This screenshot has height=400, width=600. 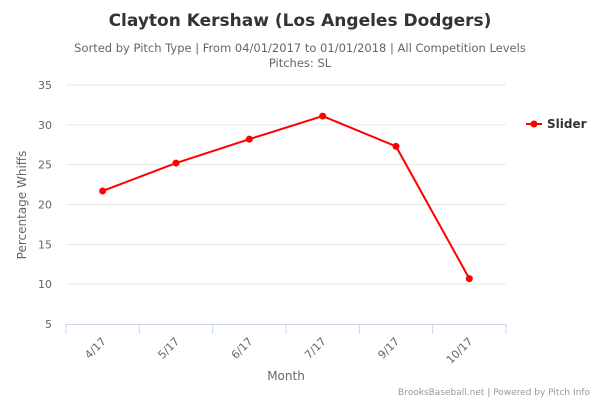 I want to click on x-tick-label: 9/17, so click(x=388, y=348).